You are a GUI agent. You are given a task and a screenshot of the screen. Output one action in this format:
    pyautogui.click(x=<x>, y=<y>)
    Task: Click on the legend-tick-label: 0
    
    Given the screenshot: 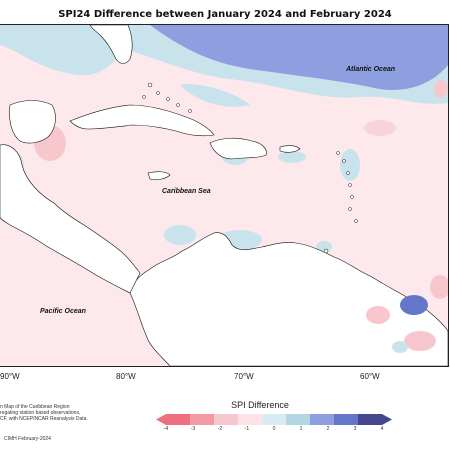 What is the action you would take?
    pyautogui.click(x=274, y=429)
    